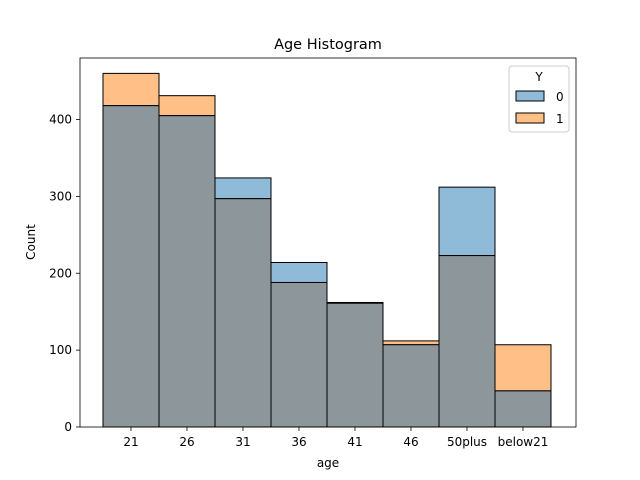  What do you see at coordinates (60, 120) in the screenshot?
I see `y-tick-label: 400` at bounding box center [60, 120].